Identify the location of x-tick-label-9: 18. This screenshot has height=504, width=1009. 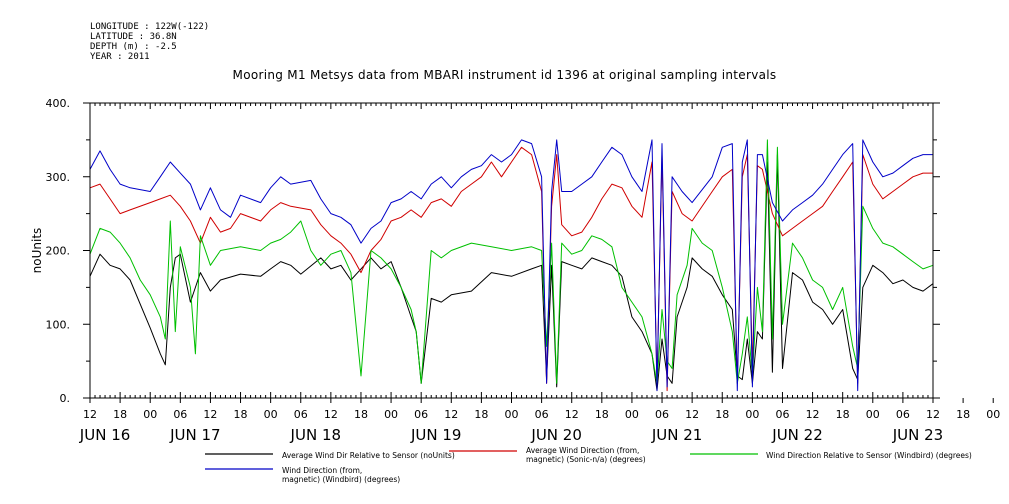
(361, 414).